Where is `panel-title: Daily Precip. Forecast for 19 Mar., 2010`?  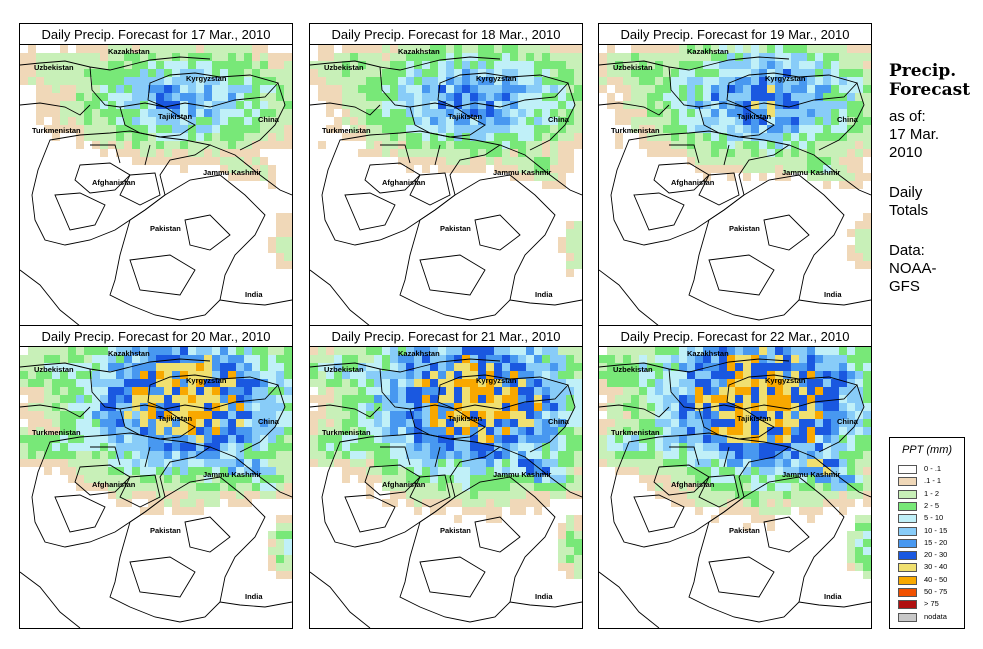 panel-title: Daily Precip. Forecast for 19 Mar., 2010 is located at coordinates (735, 34).